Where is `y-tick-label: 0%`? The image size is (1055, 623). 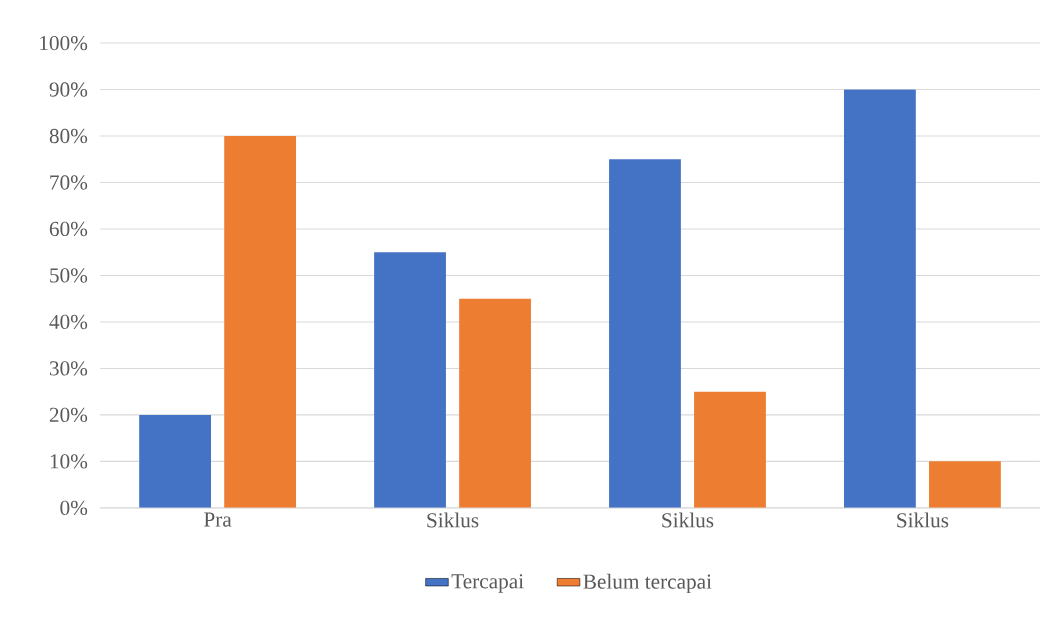 y-tick-label: 0% is located at coordinates (74, 508).